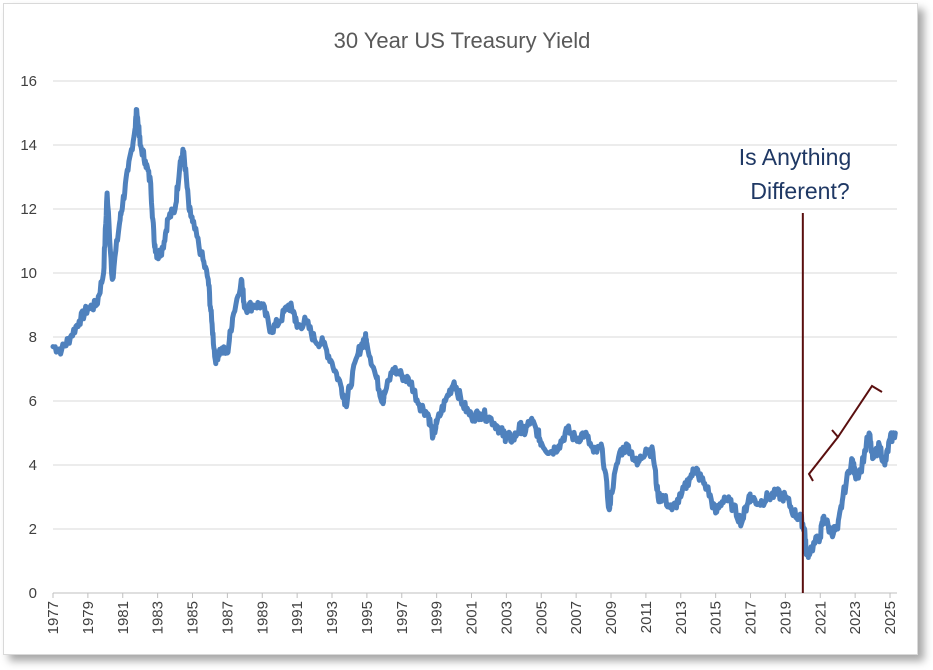  What do you see at coordinates (799, 191) in the screenshot?
I see `annotation-text-line2: Different?` at bounding box center [799, 191].